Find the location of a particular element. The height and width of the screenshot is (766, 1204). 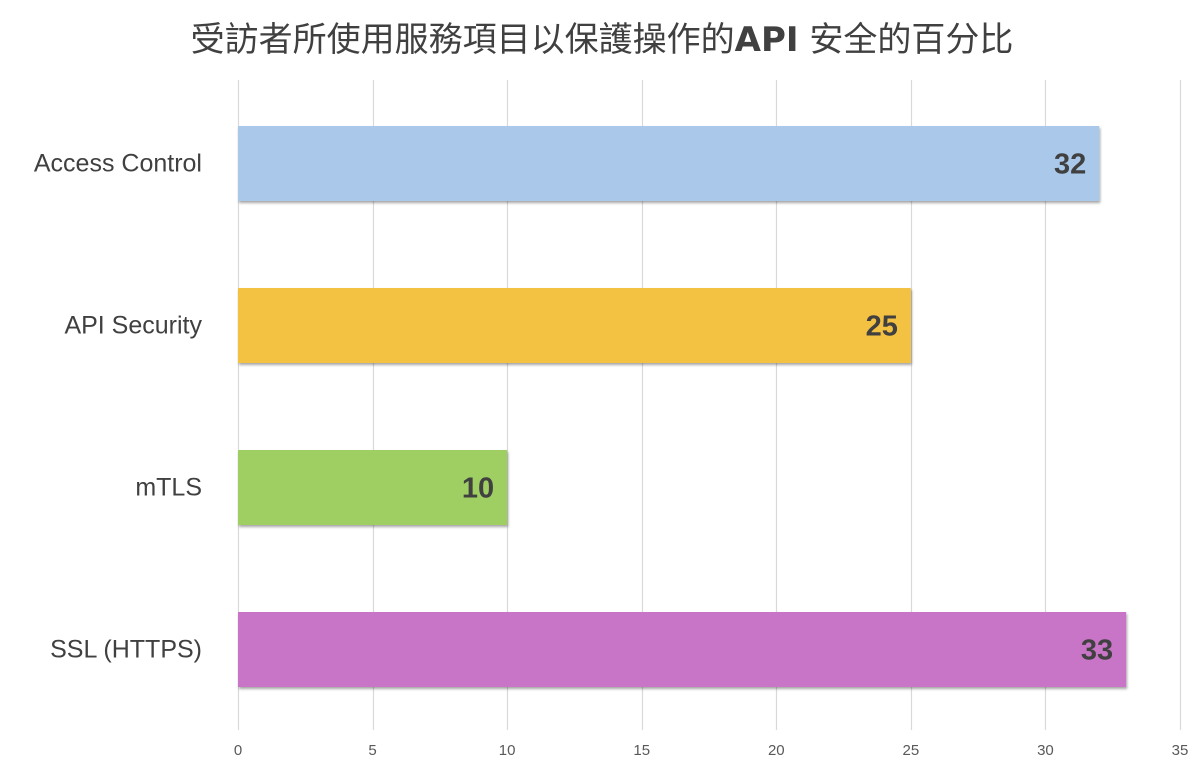

chart-title: 受訪者所使用服務項目以保護操作的API 安全的百分比 is located at coordinates (602, 36).